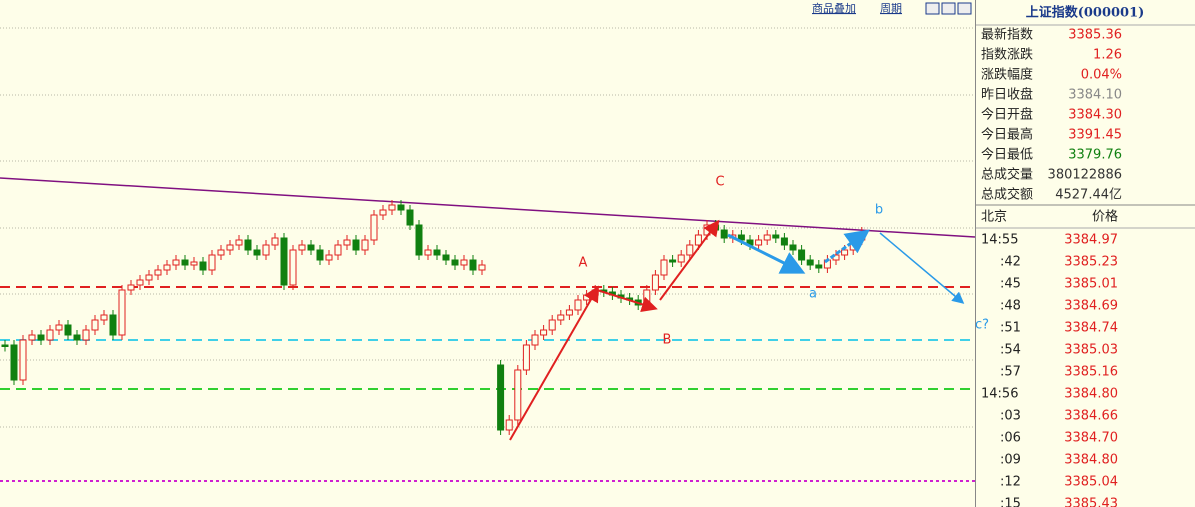 The width and height of the screenshot is (1195, 507). What do you see at coordinates (1085, 13) in the screenshot?
I see `quote-title: 上证指数(000001)` at bounding box center [1085, 13].